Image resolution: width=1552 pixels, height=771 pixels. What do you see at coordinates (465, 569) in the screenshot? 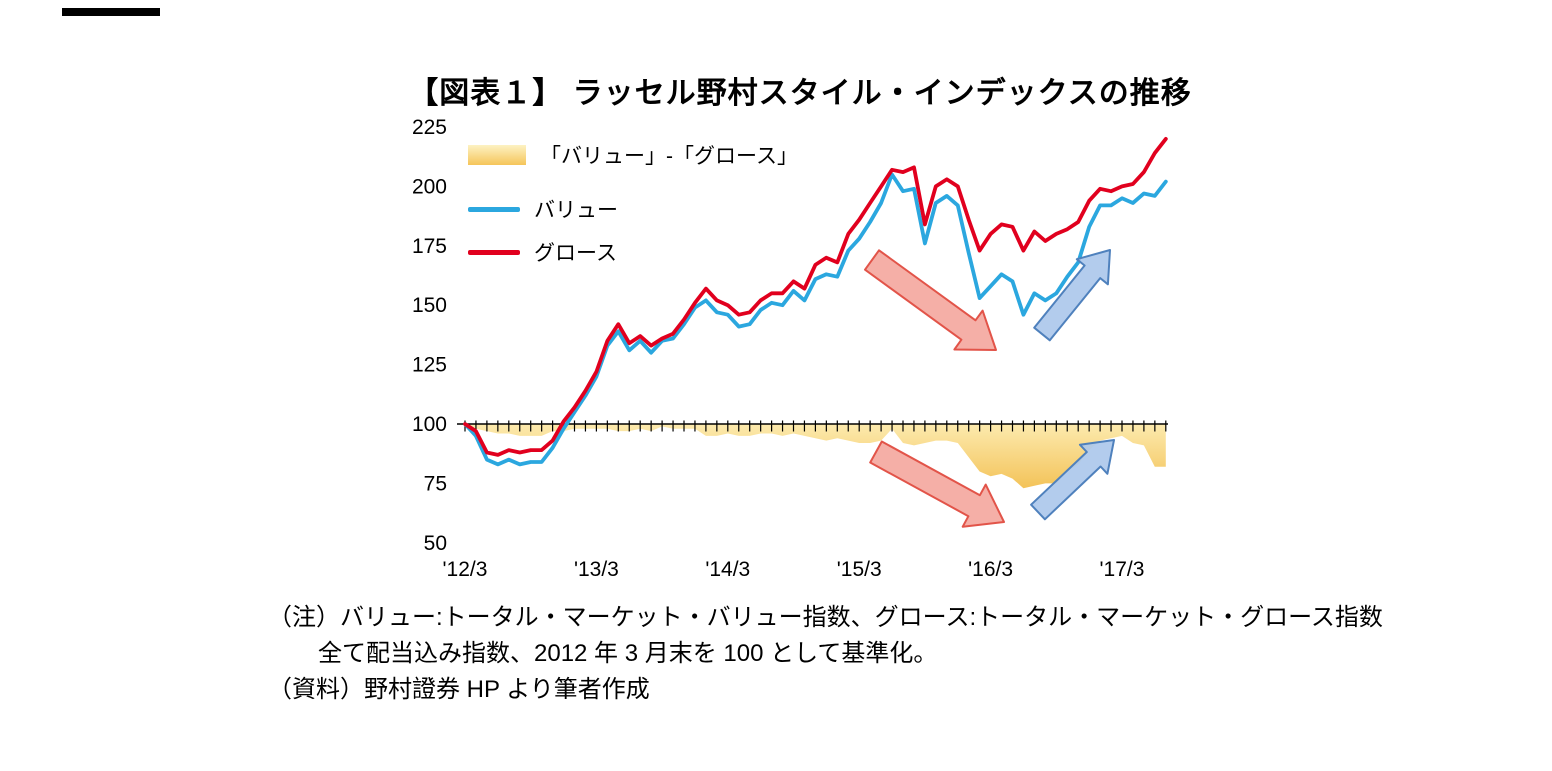
I see `x-axis-label: '12/3` at bounding box center [465, 569].